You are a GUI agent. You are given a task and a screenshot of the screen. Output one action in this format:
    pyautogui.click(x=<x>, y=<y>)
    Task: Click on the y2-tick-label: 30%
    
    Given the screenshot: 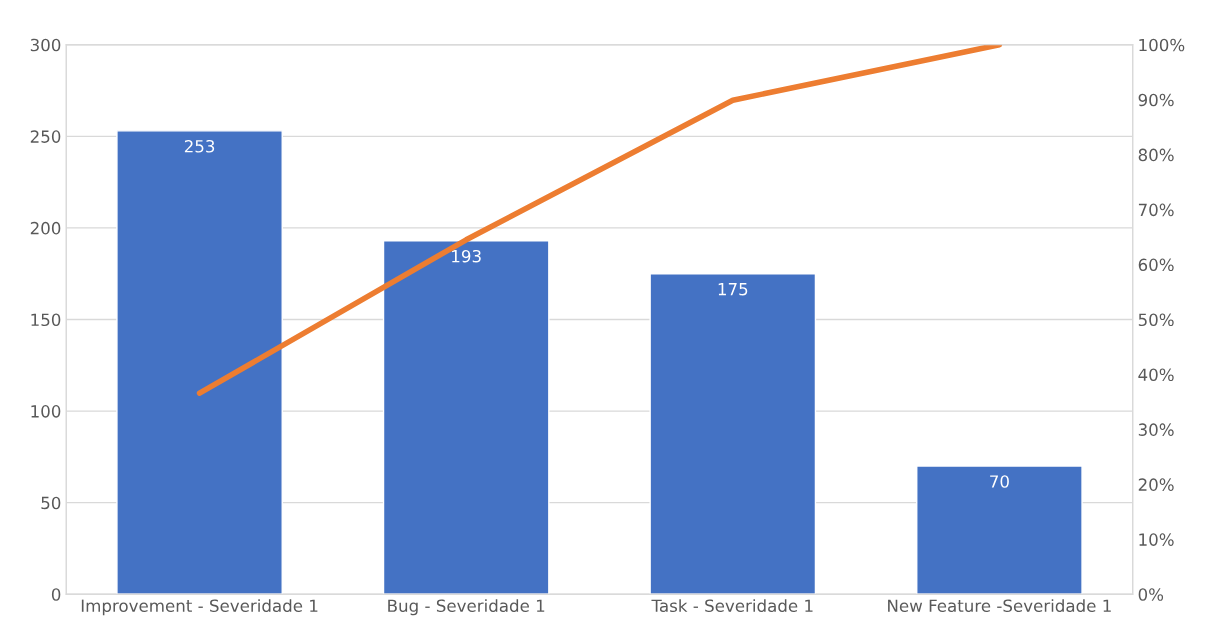 What is the action you would take?
    pyautogui.click(x=1156, y=429)
    